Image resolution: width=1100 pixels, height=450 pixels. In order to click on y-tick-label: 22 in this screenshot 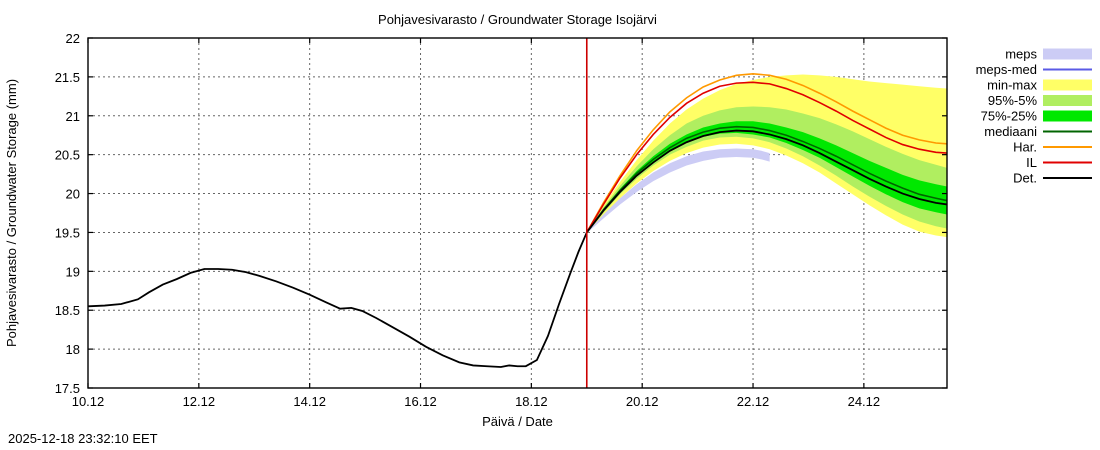, I will do `click(73, 38)`.